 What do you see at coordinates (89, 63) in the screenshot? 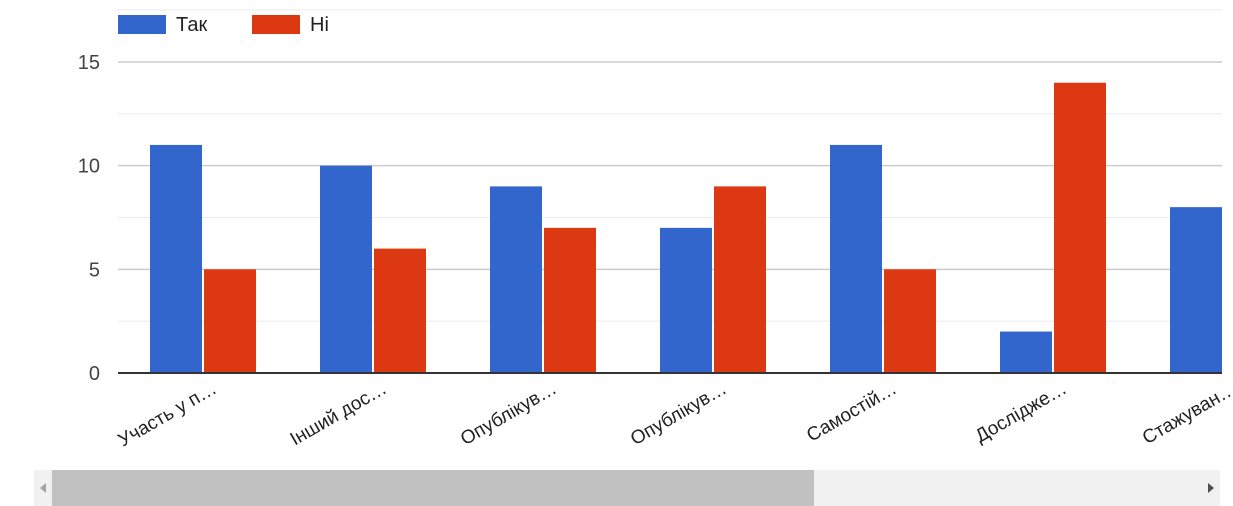
I see `y-tick-label: 15` at bounding box center [89, 63].